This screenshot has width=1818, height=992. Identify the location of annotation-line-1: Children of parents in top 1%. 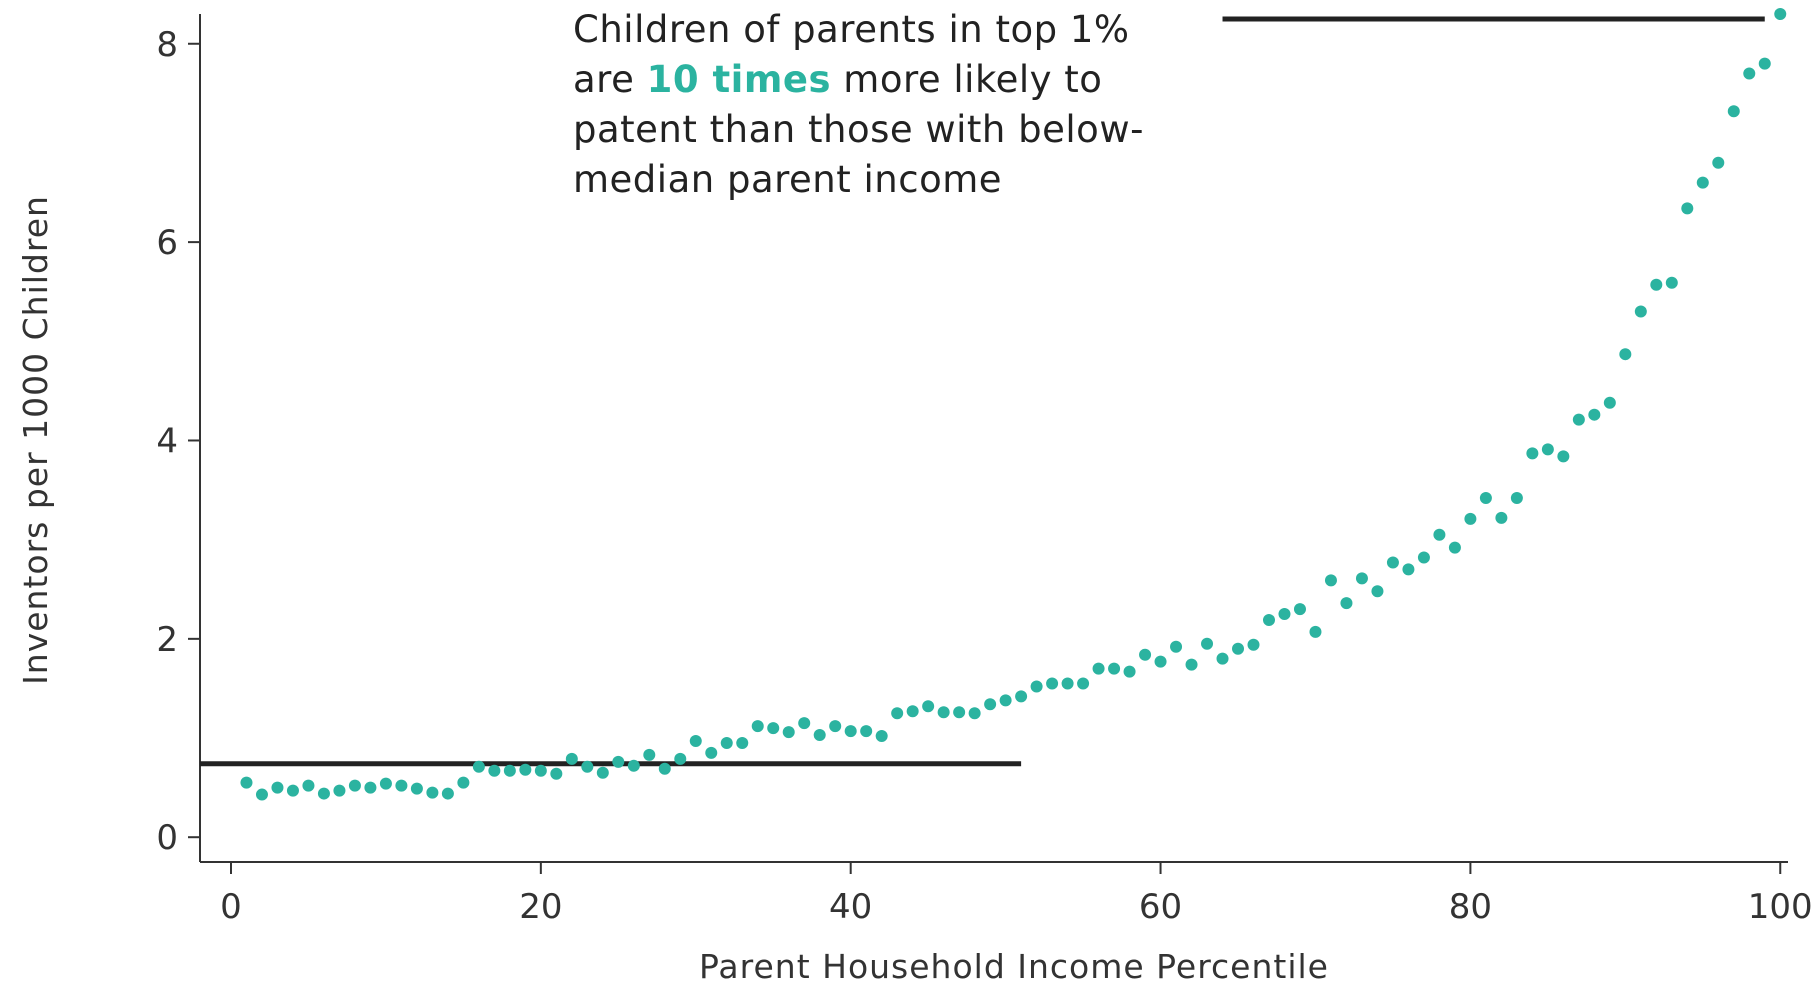
(851, 29).